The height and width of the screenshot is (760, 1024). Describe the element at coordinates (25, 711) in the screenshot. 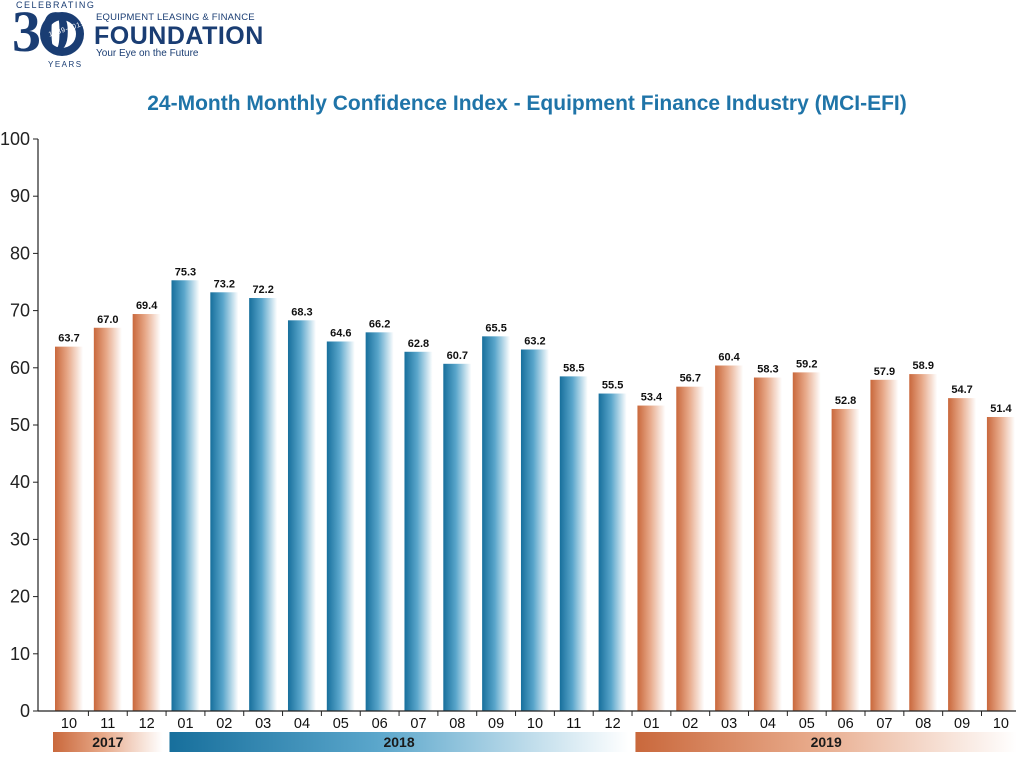

I see `y-tick-label-0: 0` at that location.